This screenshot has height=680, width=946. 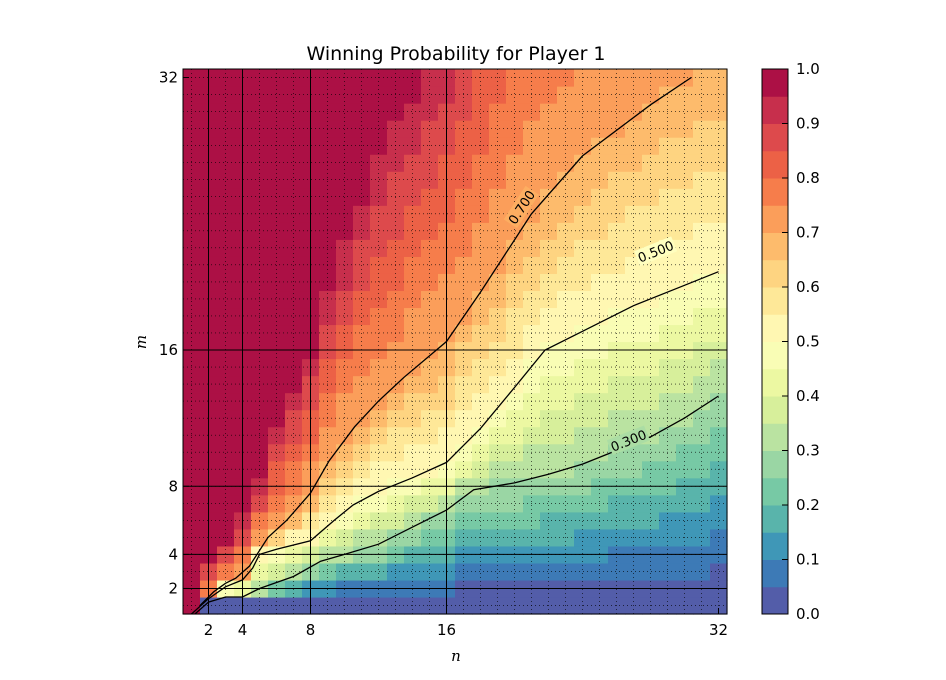 I want to click on x-axis-ticks: 2 4 8 16 32, so click(x=466, y=623).